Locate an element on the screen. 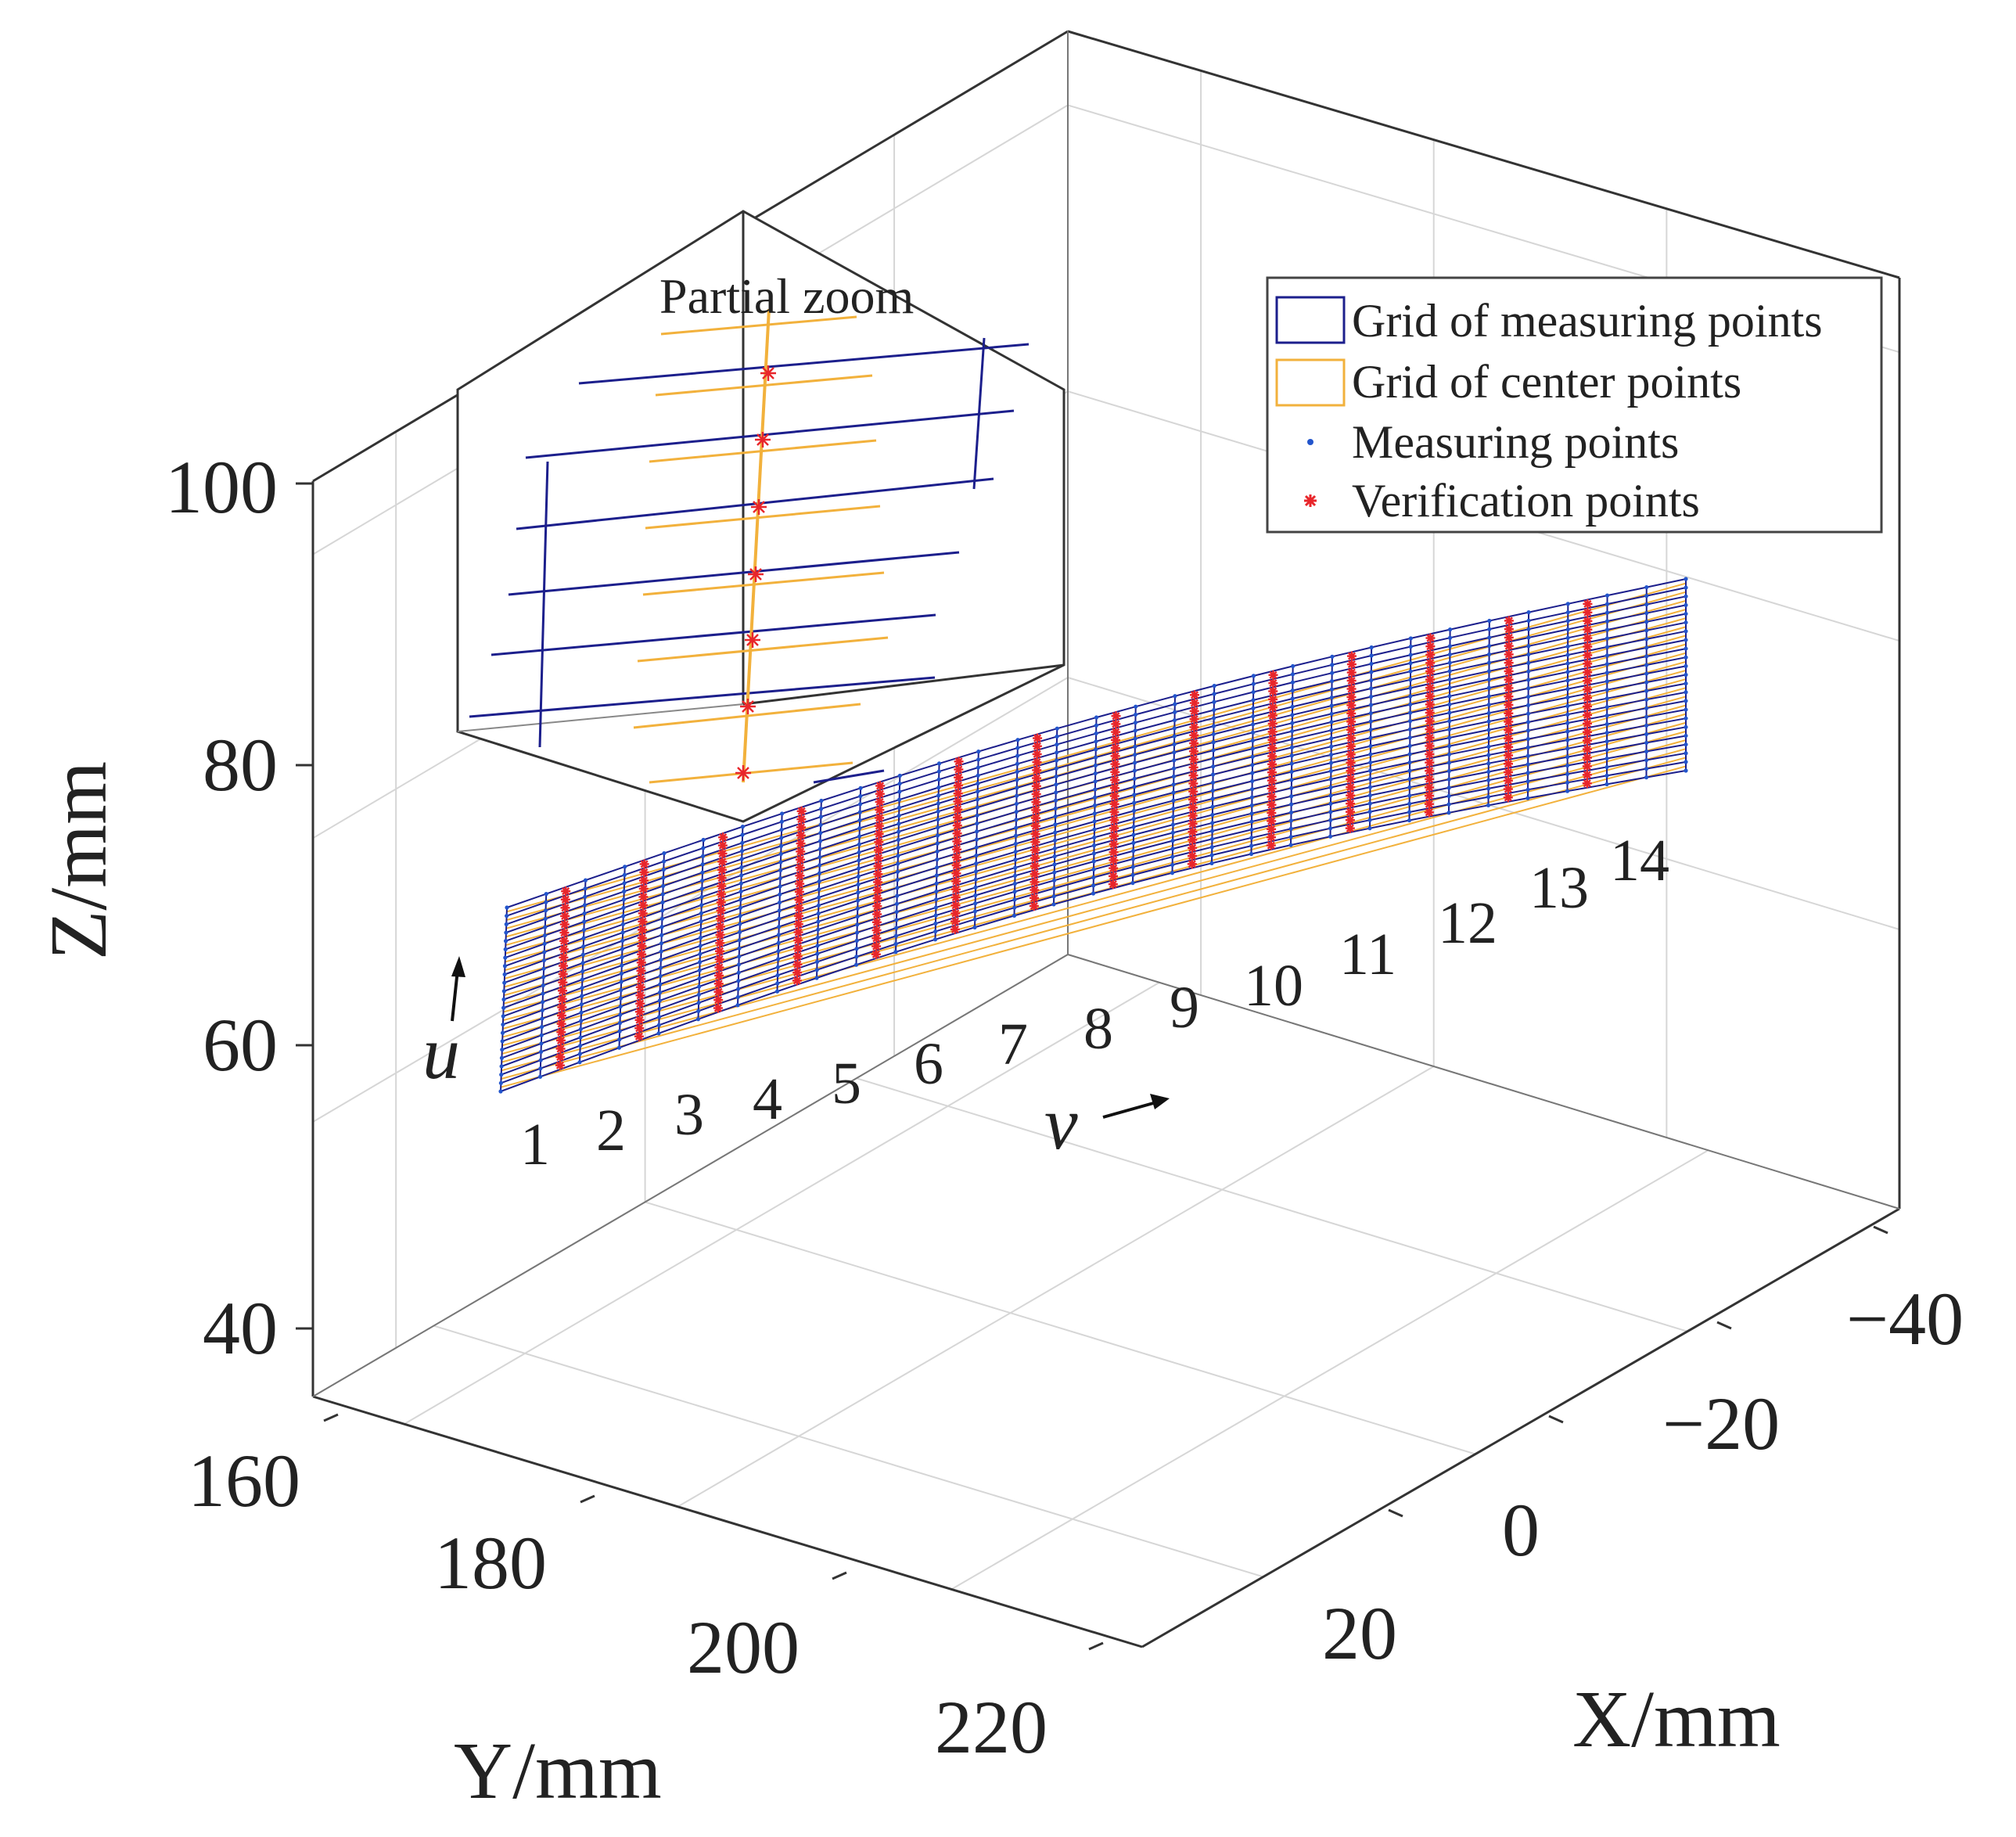 This screenshot has width=2016, height=1837. column-label: 9 is located at coordinates (1184, 1008).